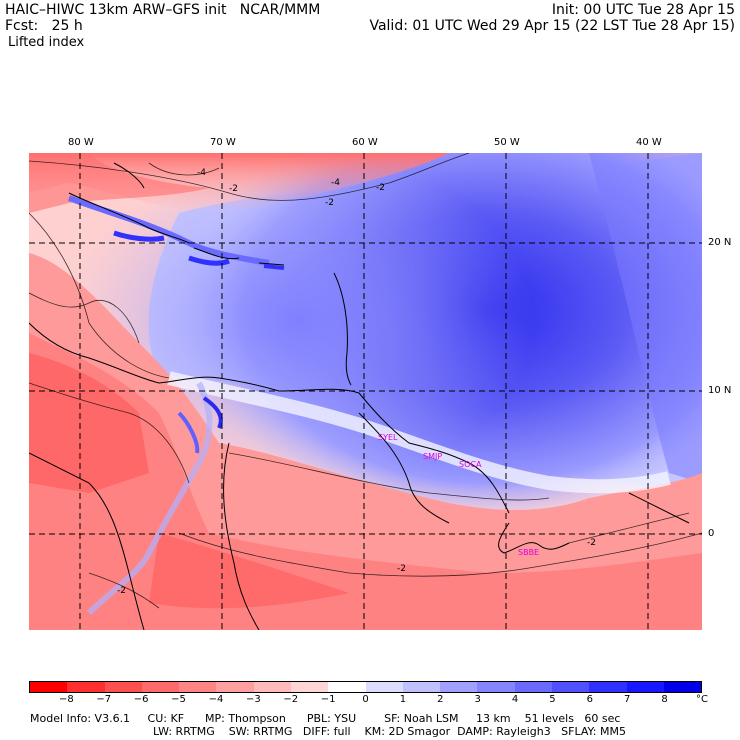 The height and width of the screenshot is (740, 740). What do you see at coordinates (440, 699) in the screenshot?
I see `colorbar-tick: 2` at bounding box center [440, 699].